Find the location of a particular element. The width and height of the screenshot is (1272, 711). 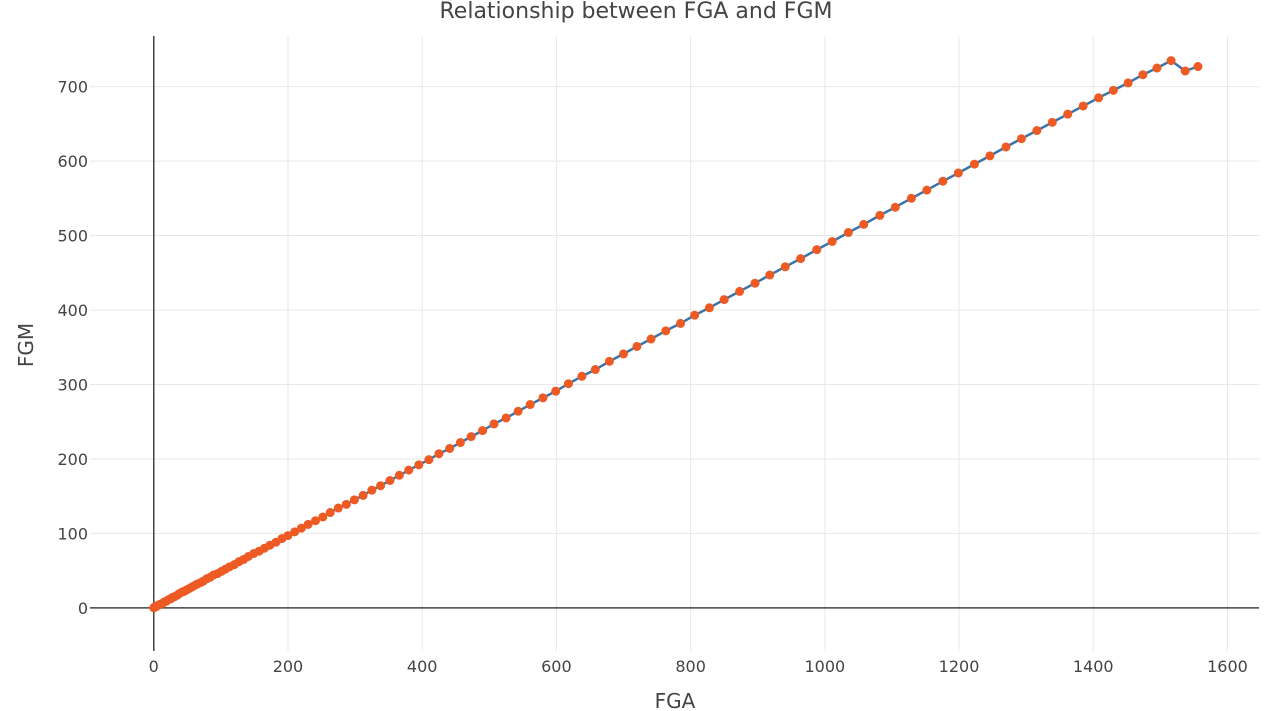

y-tick-label: 700 is located at coordinates (72, 87).